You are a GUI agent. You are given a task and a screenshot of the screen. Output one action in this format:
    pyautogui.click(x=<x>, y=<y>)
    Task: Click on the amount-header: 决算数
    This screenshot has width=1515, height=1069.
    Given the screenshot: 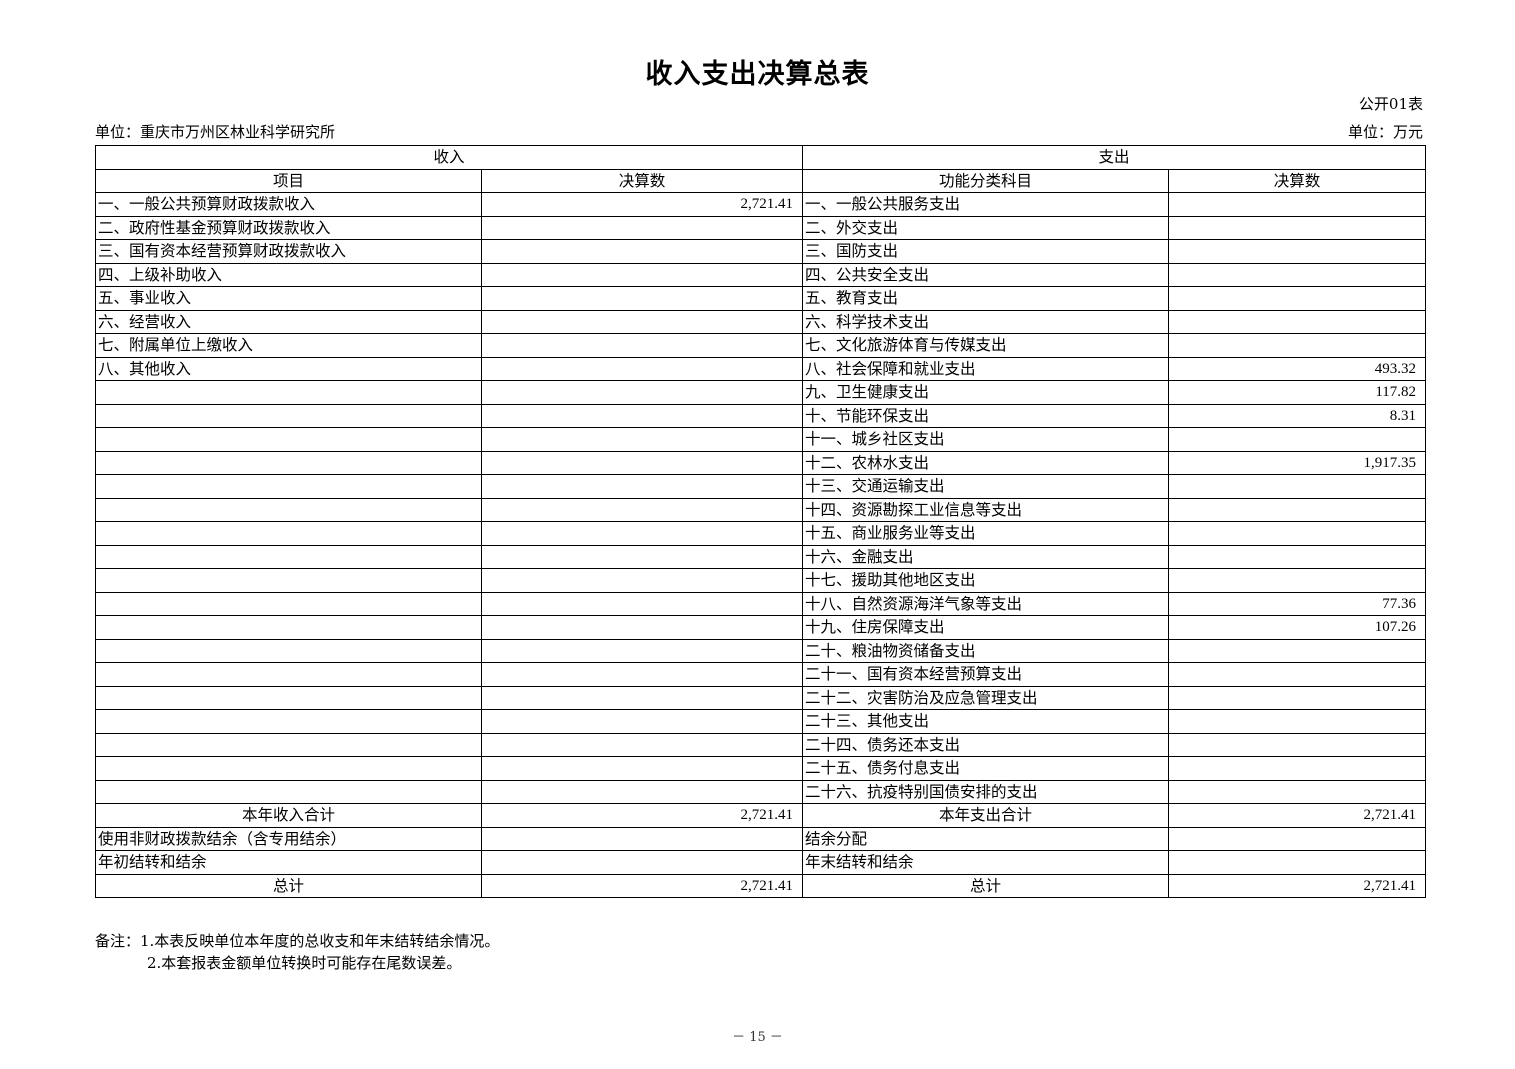 What is the action you would take?
    pyautogui.click(x=642, y=180)
    